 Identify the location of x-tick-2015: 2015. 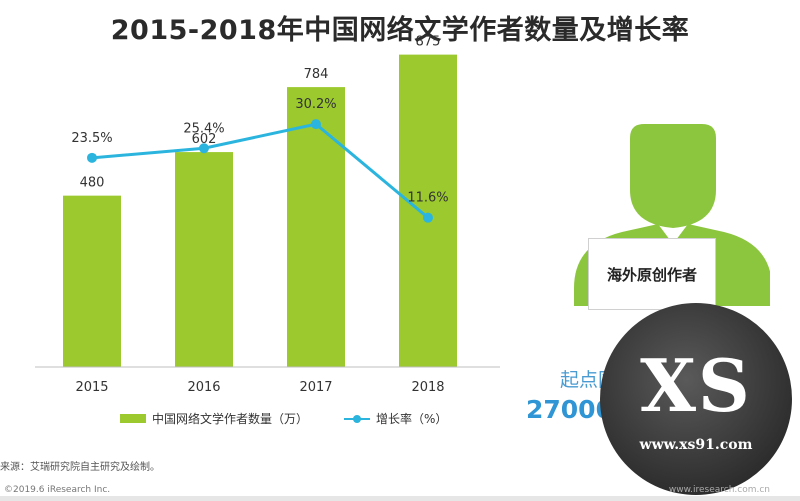
(91, 387).